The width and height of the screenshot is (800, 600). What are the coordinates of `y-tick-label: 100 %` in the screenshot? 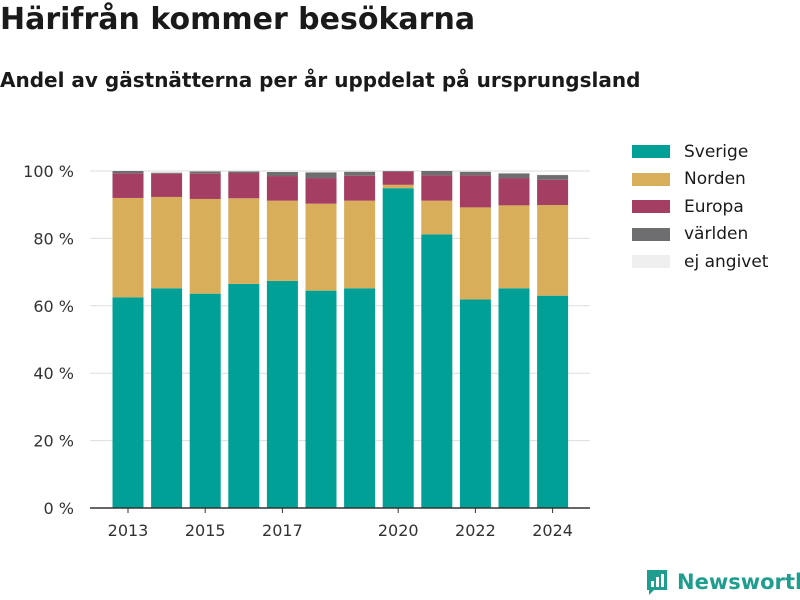 It's located at (48, 171).